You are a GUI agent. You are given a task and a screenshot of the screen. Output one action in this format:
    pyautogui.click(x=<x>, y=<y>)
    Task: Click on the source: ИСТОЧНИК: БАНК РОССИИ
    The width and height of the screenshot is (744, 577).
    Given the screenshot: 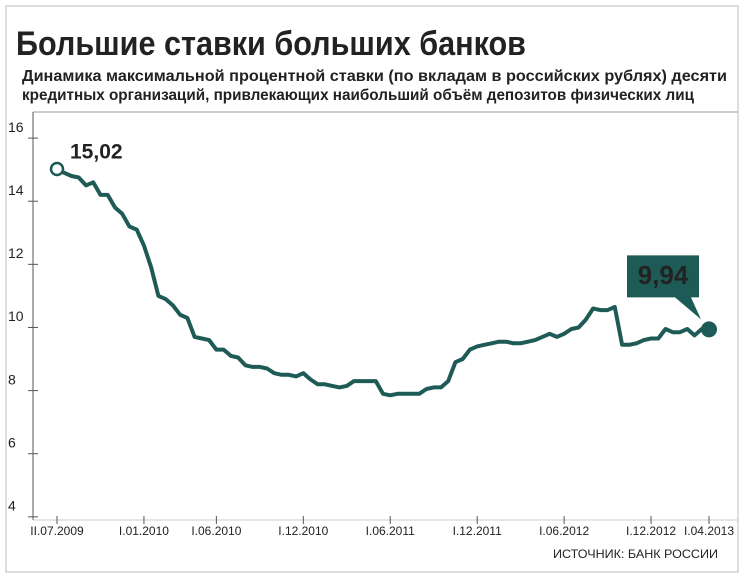 What is the action you would take?
    pyautogui.click(x=635, y=554)
    